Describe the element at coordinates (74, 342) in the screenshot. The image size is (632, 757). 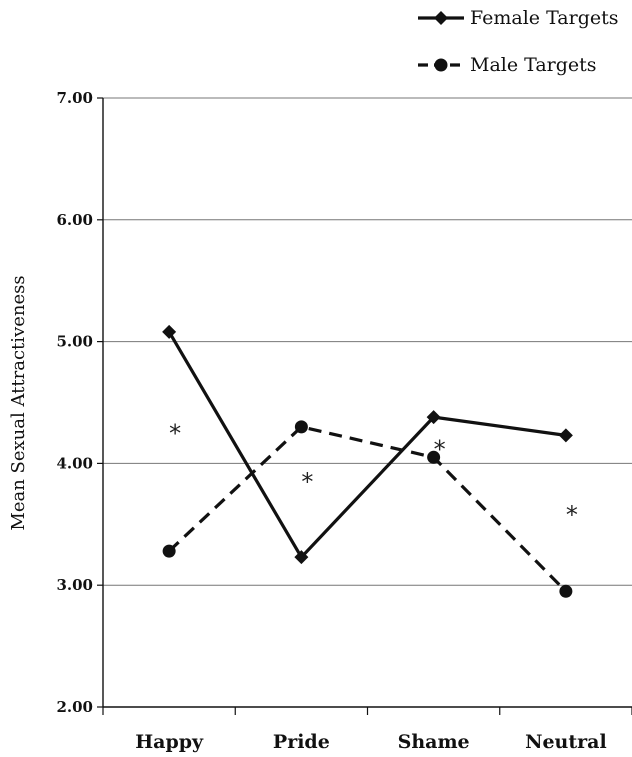
I see `y-tick-label: 5.00` at that location.